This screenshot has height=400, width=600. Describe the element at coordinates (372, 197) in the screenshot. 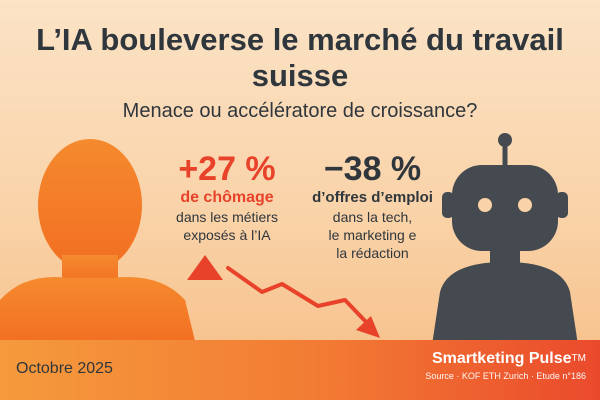

I see `stat-label: d’offres d’emploi` at that location.